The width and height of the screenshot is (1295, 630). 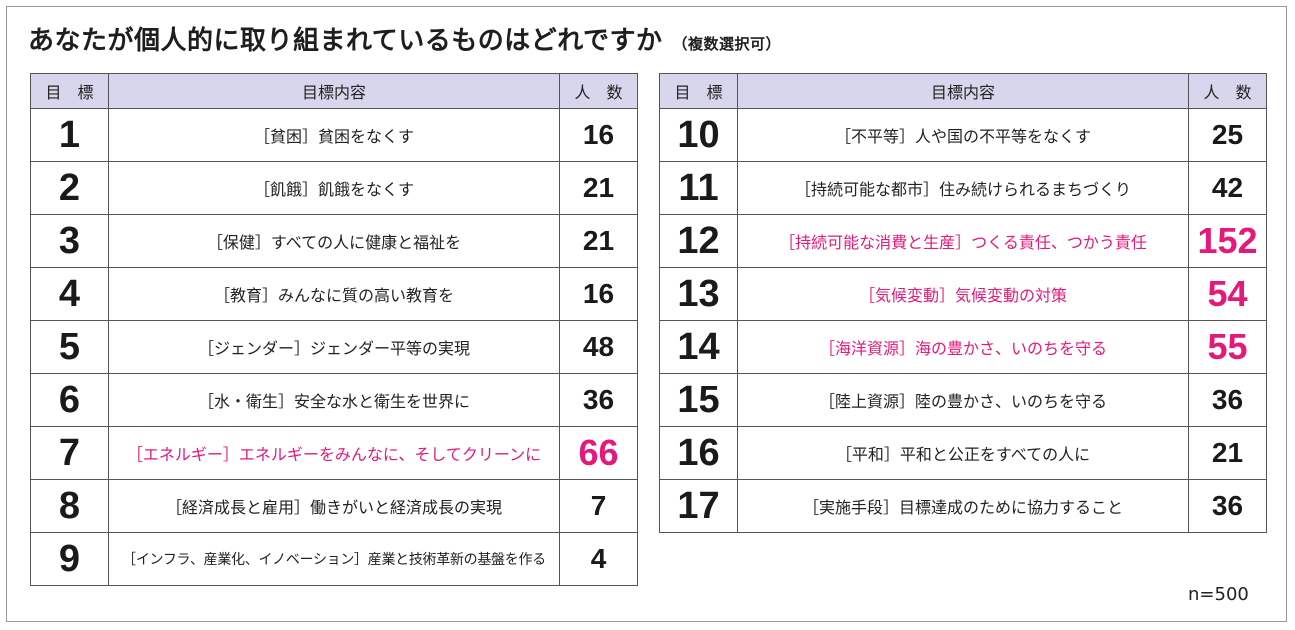 I want to click on goal-content: ［ジェンダー］ジェンダー平等の実現, so click(x=334, y=347).